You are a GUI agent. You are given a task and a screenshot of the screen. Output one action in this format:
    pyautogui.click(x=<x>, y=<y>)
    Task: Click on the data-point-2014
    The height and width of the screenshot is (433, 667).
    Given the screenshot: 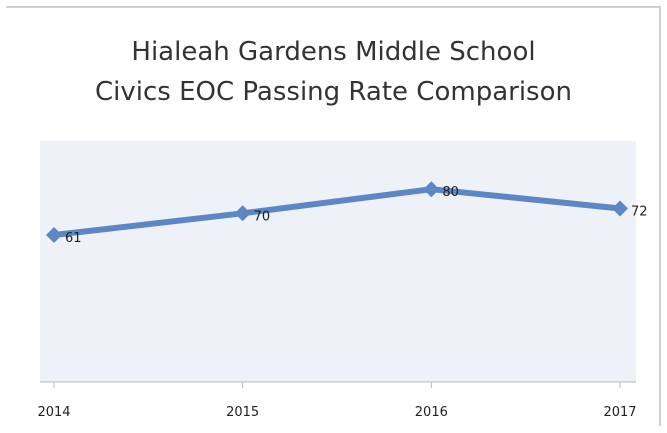 What is the action you would take?
    pyautogui.click(x=54, y=234)
    